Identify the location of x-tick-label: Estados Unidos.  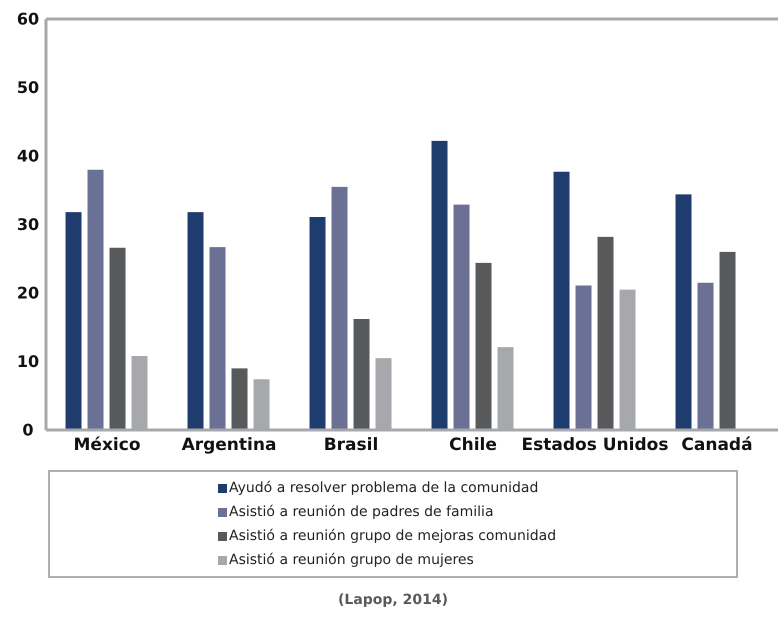
(595, 445).